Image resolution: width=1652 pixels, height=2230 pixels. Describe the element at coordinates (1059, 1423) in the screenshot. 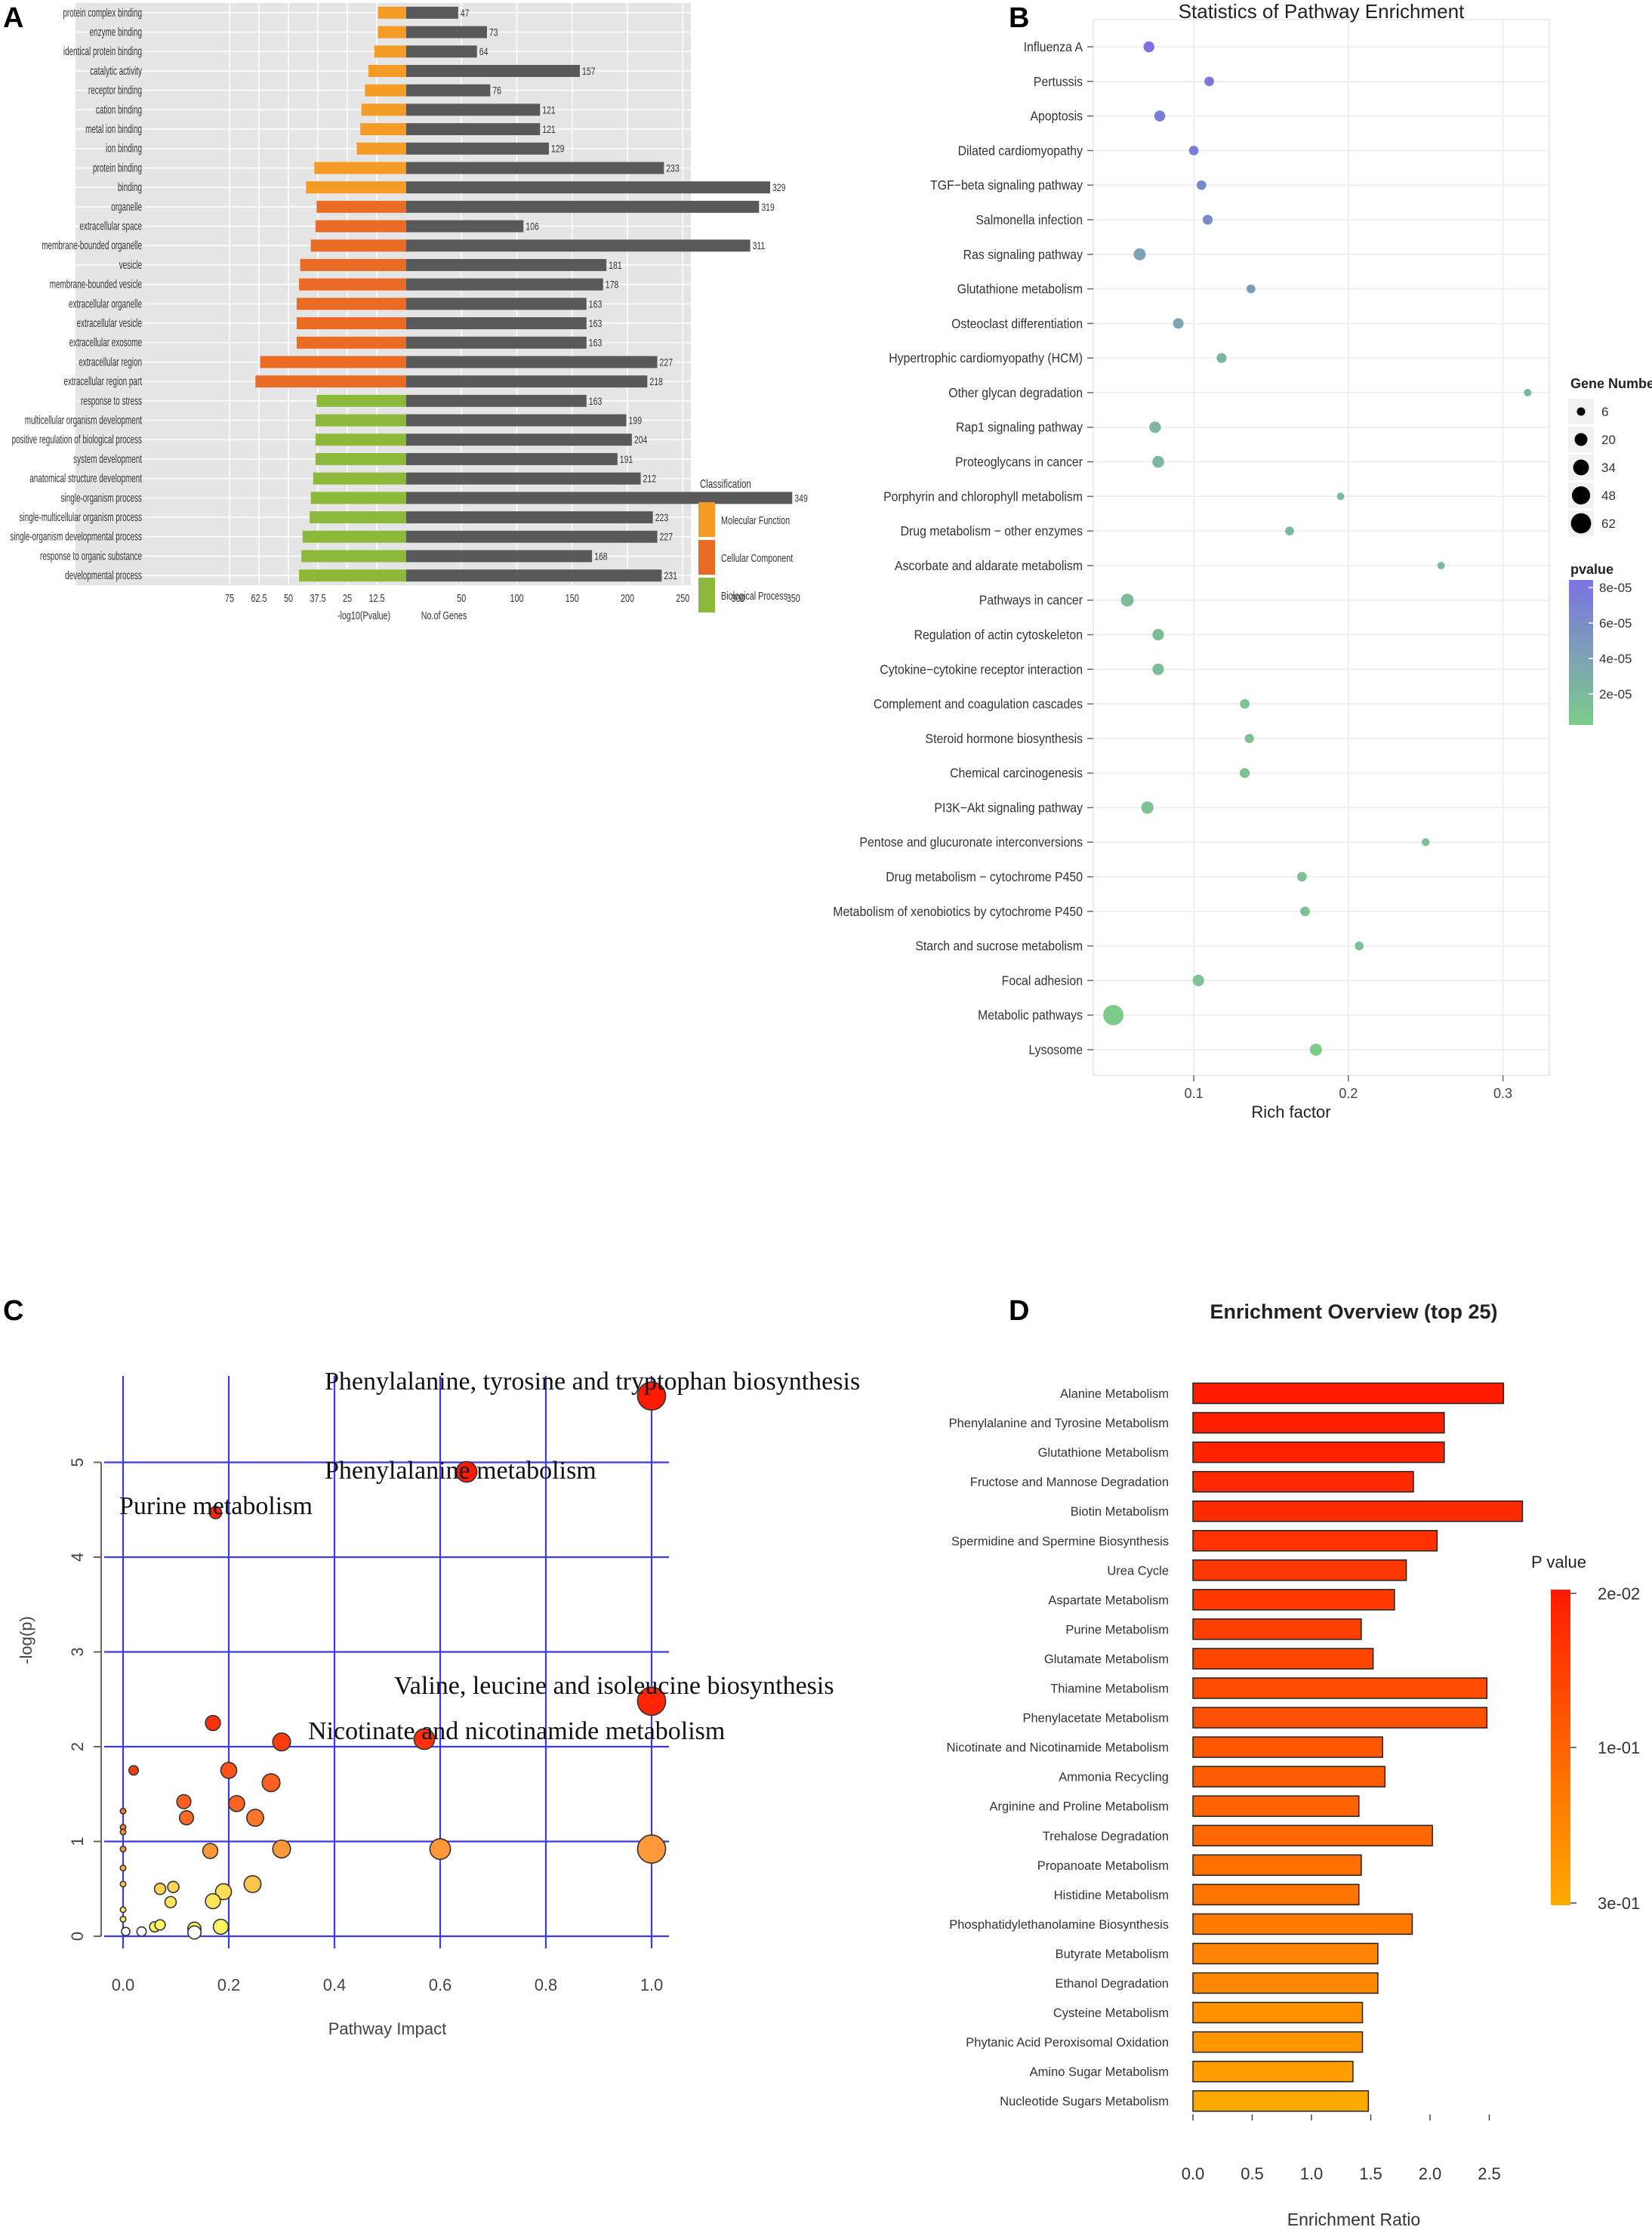

I see `panel-d-label-phenylalanine-and-tyrosine-metabolism: Phenylalanine and Tyrosine Metabolism` at that location.